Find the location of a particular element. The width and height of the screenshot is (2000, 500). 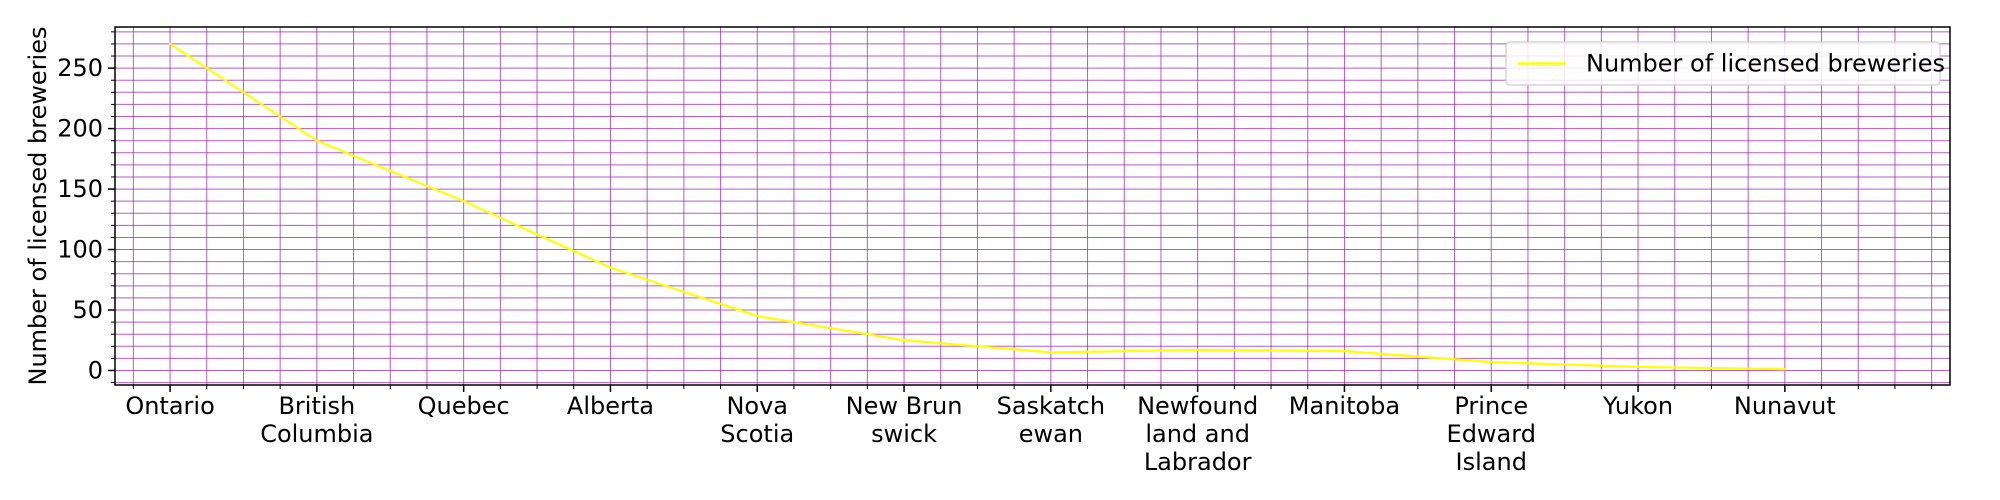

y-tick-label: 0 is located at coordinates (95, 370).